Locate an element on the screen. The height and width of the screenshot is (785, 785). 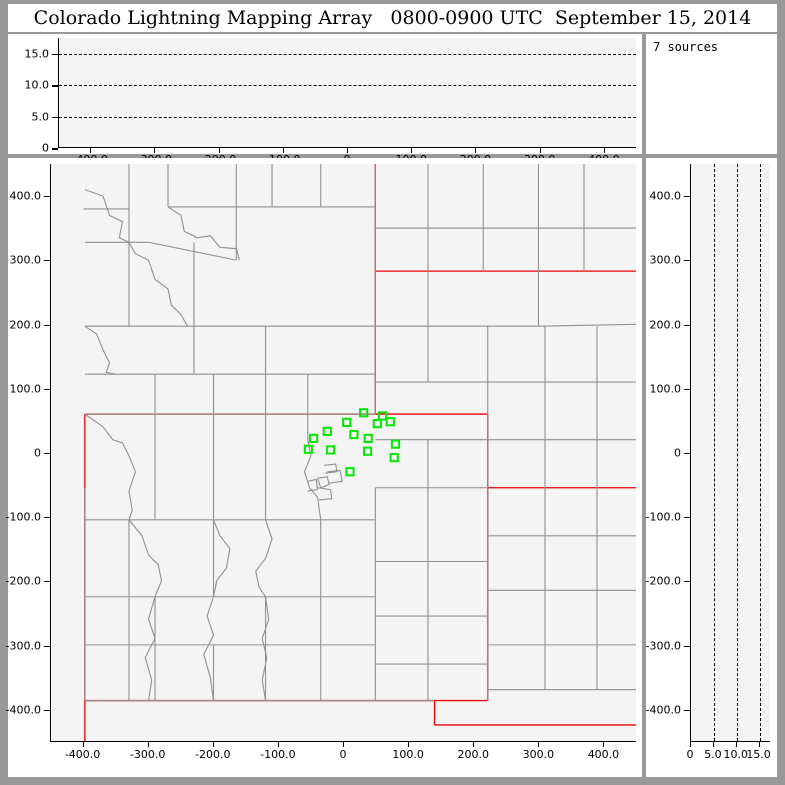
y-tick-label: 5.0 is located at coordinates (40, 117).